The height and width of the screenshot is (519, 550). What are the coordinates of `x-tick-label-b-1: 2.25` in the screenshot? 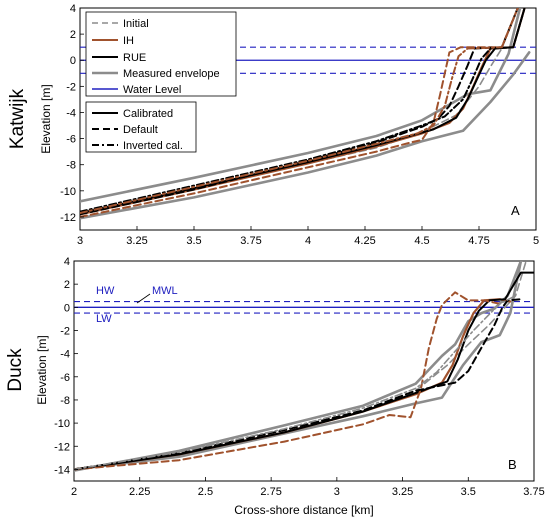 It's located at (139, 492).